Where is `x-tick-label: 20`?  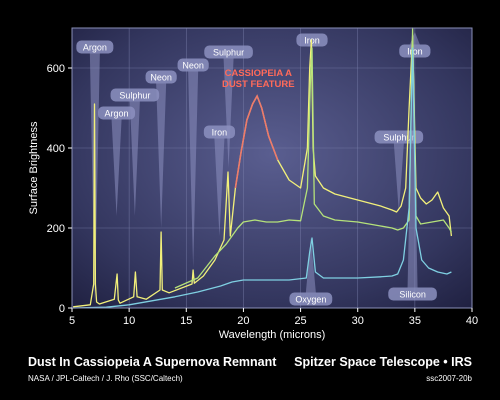
x-tick-label: 20 is located at coordinates (243, 321).